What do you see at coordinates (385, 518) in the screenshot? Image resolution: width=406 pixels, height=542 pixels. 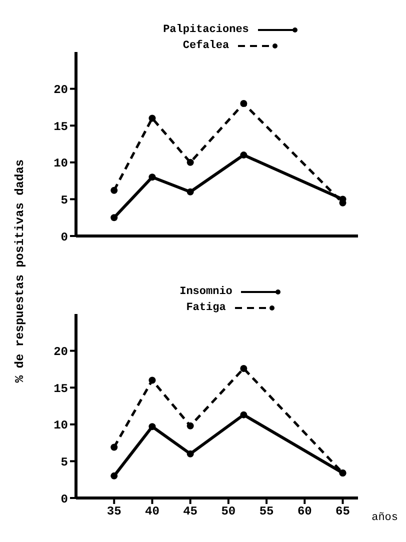 I see `x-axis-title: años` at bounding box center [385, 518].